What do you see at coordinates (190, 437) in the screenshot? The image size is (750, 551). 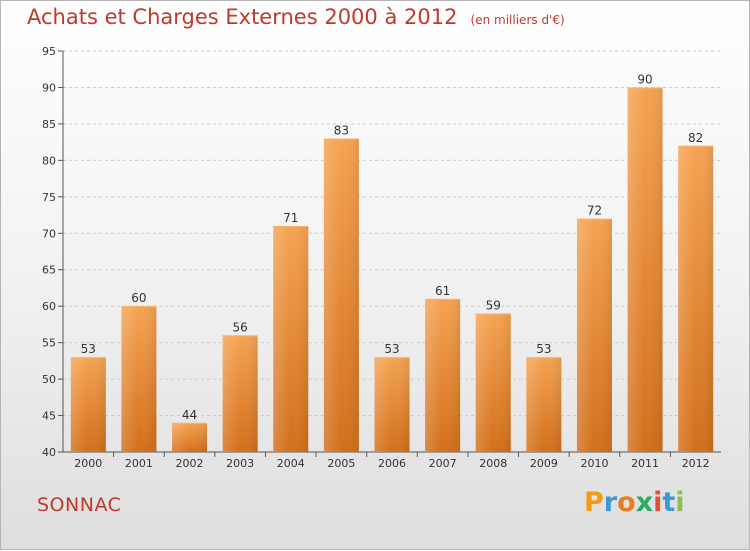 I see `bar-shine-2002` at bounding box center [190, 437].